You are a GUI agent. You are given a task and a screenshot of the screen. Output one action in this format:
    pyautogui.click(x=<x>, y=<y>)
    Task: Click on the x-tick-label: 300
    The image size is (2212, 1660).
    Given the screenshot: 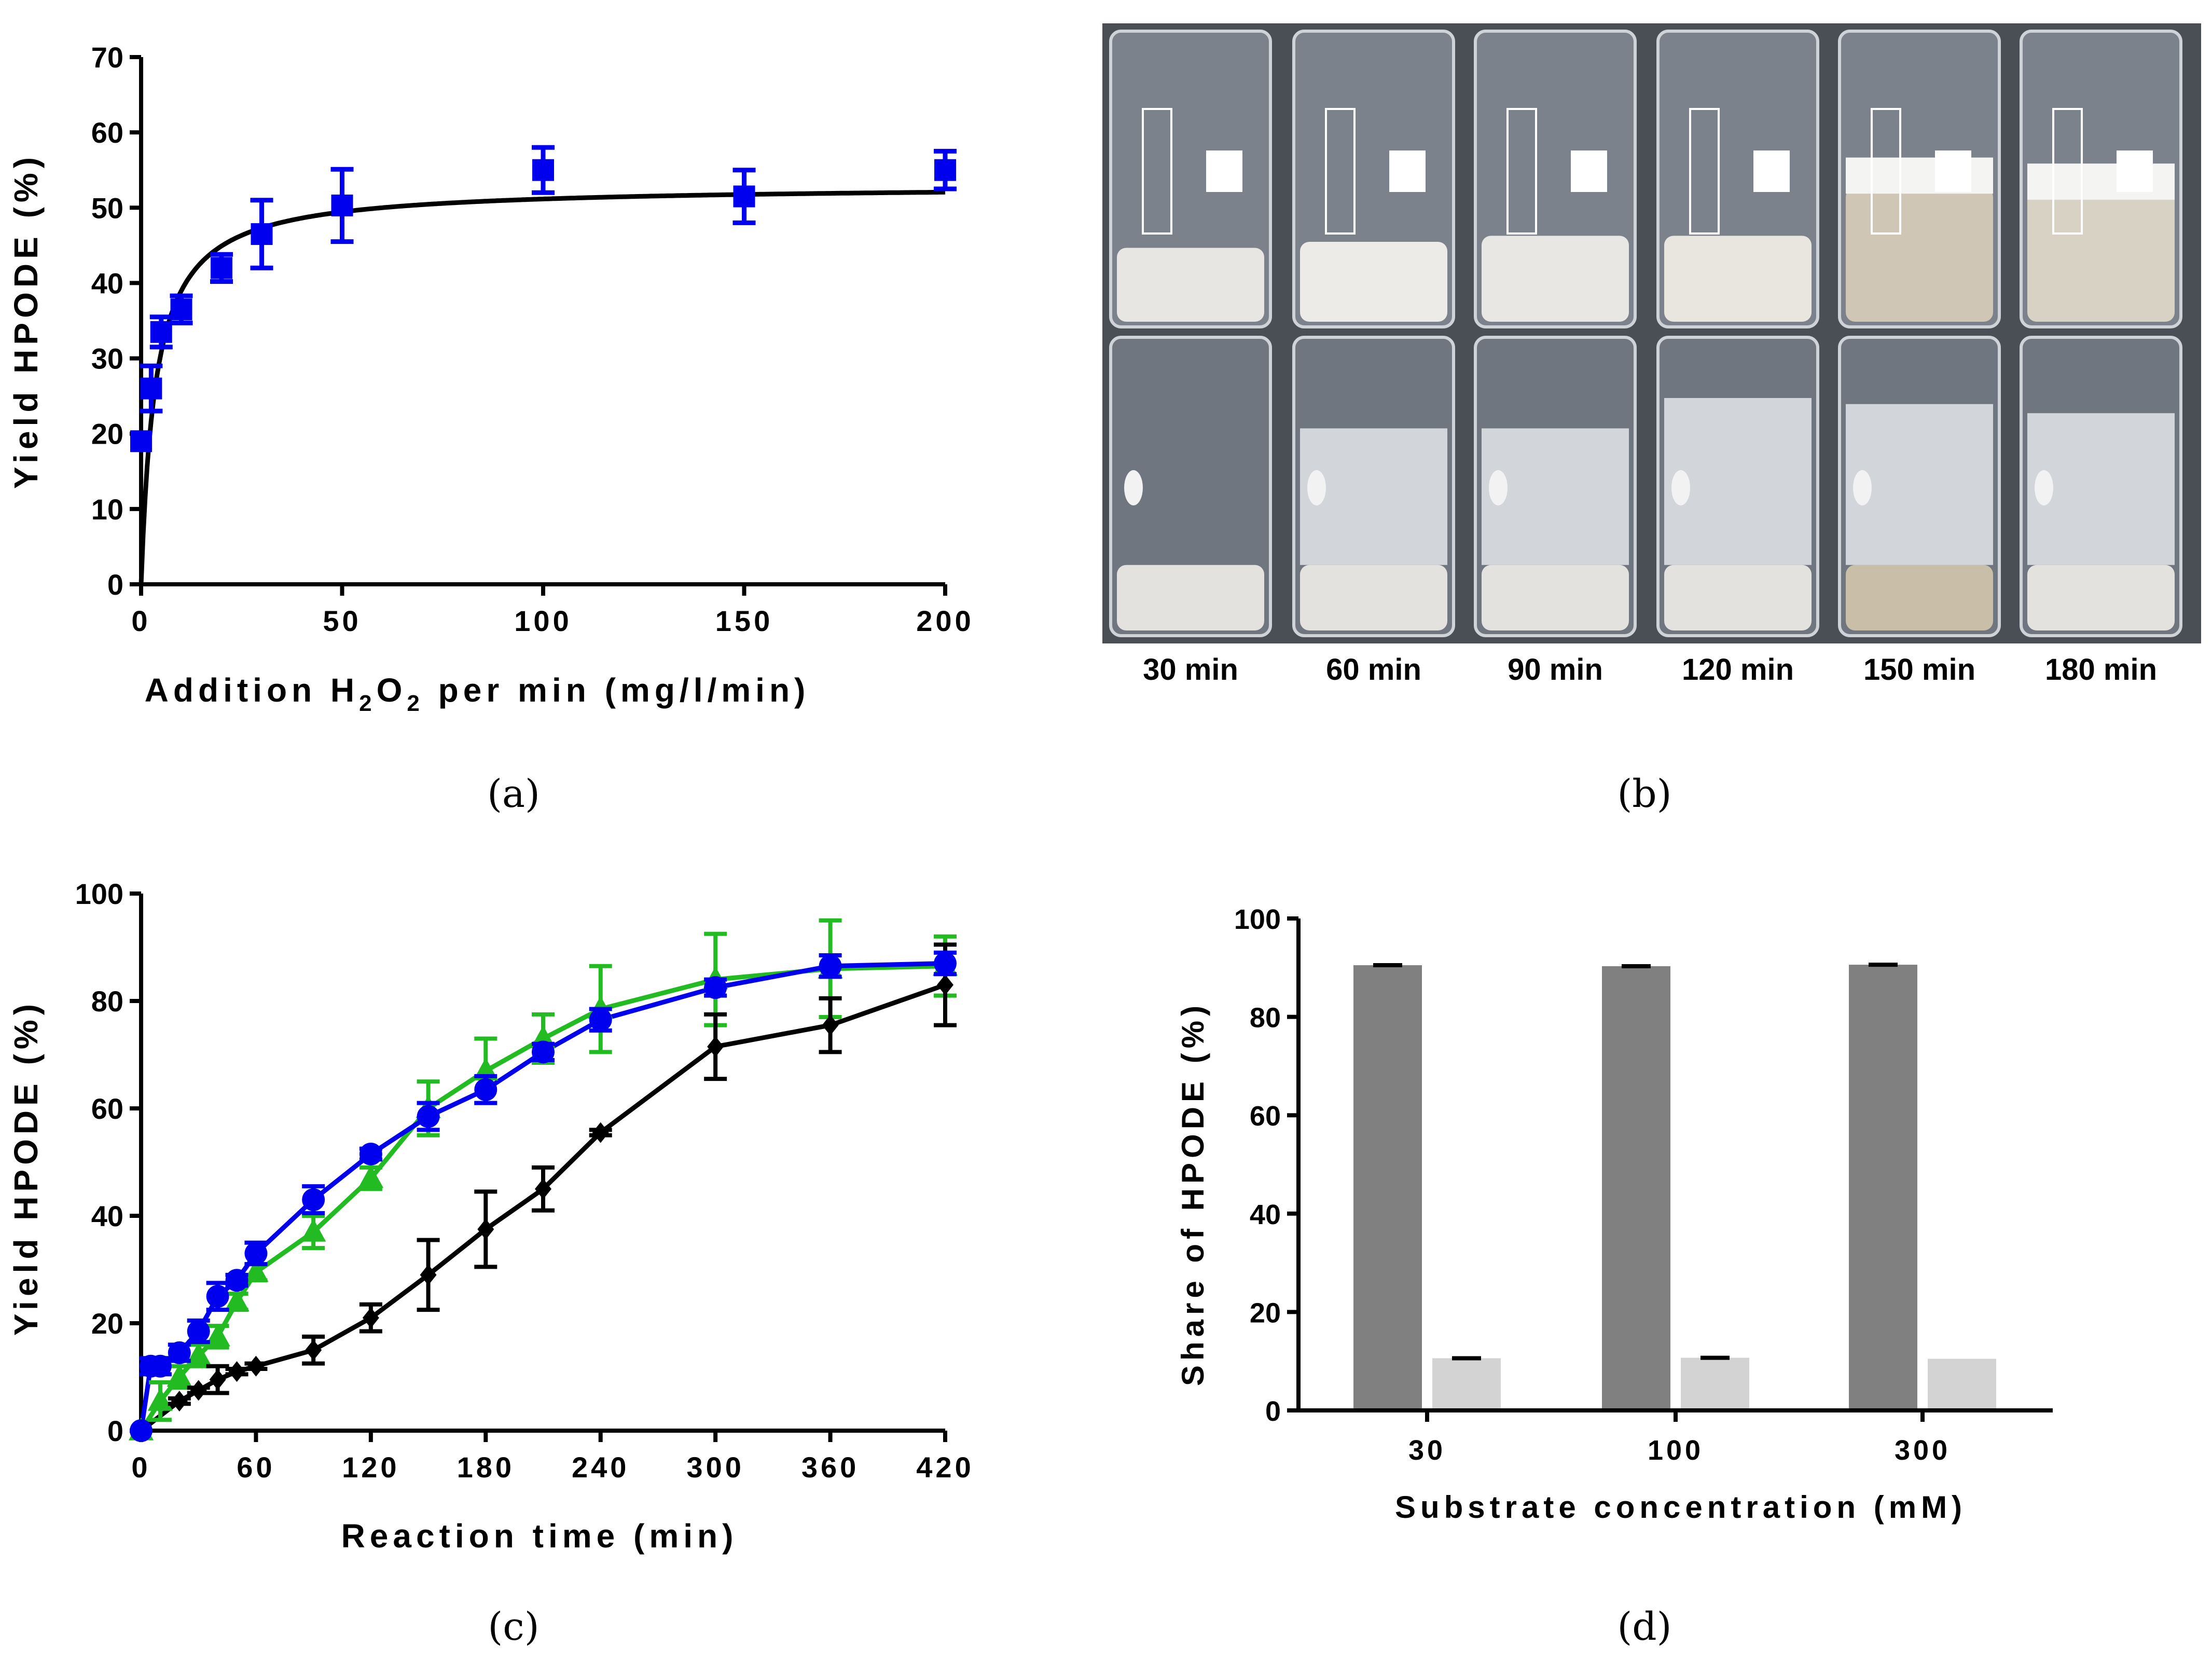 What is the action you would take?
    pyautogui.click(x=715, y=1467)
    